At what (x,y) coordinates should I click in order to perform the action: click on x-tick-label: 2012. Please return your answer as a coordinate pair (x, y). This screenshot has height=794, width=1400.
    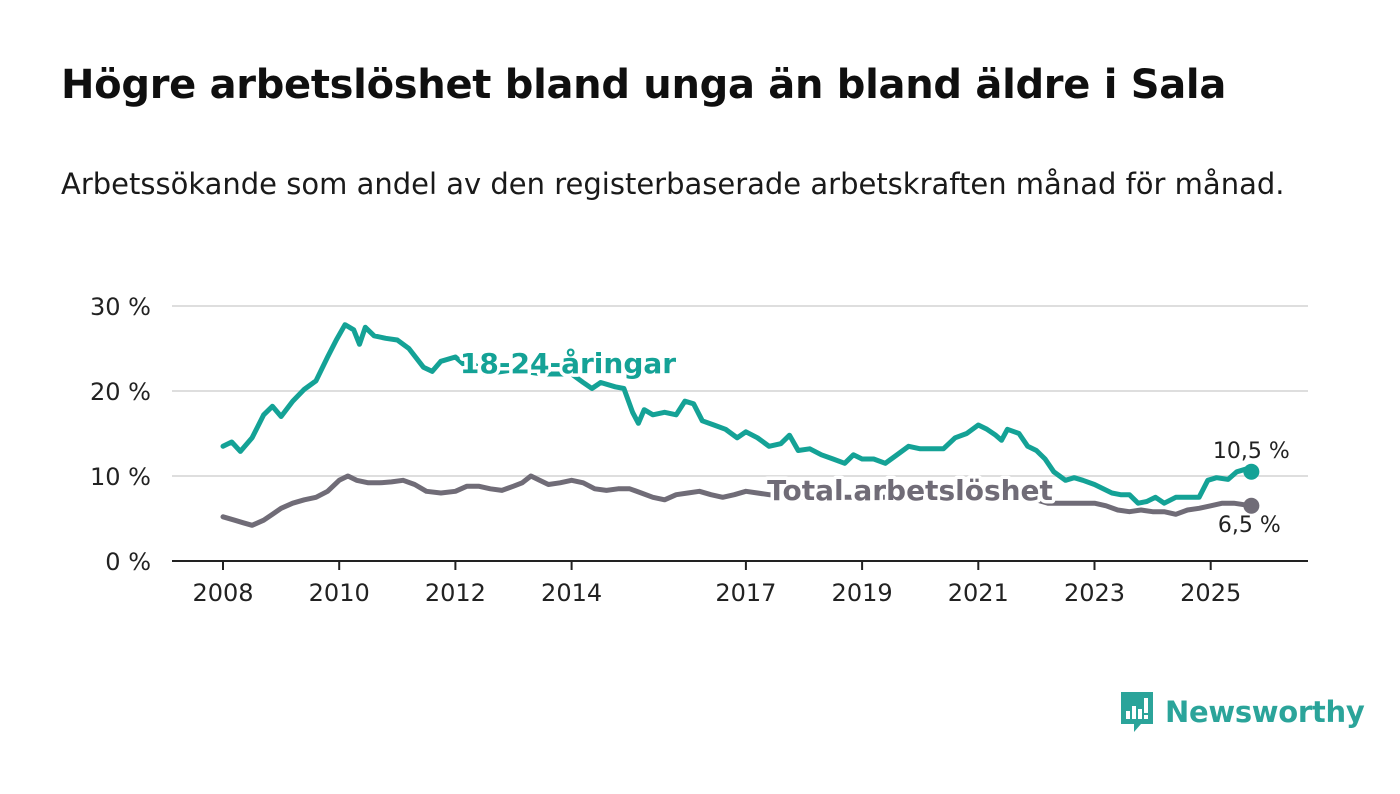
    Looking at the image, I should click on (455, 593).